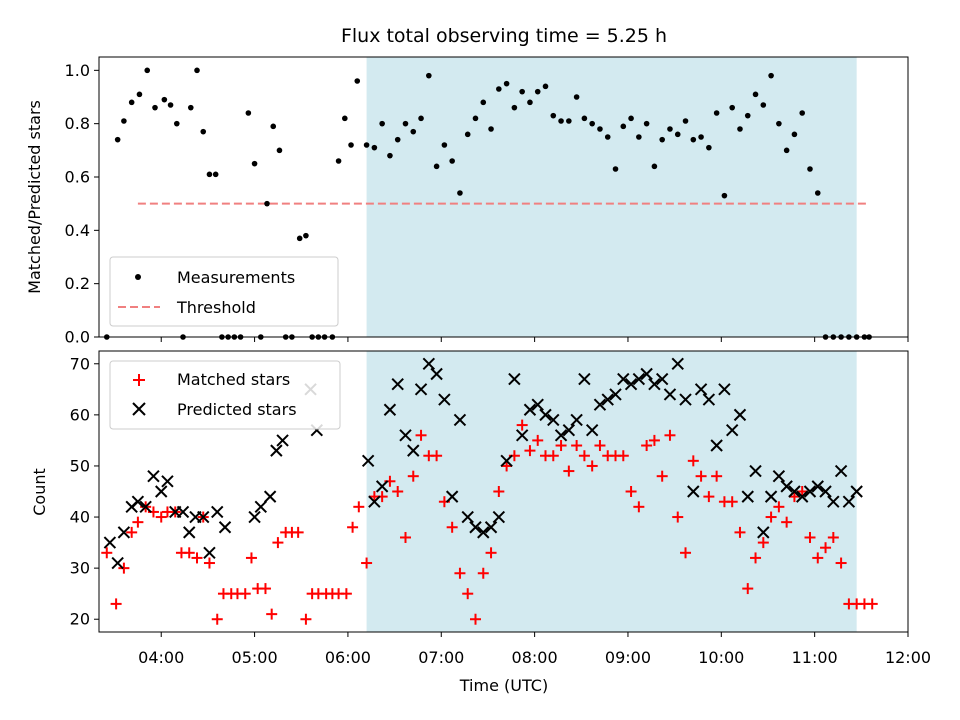 The width and height of the screenshot is (960, 720). I want to click on y-tick-label: 40, so click(80, 517).